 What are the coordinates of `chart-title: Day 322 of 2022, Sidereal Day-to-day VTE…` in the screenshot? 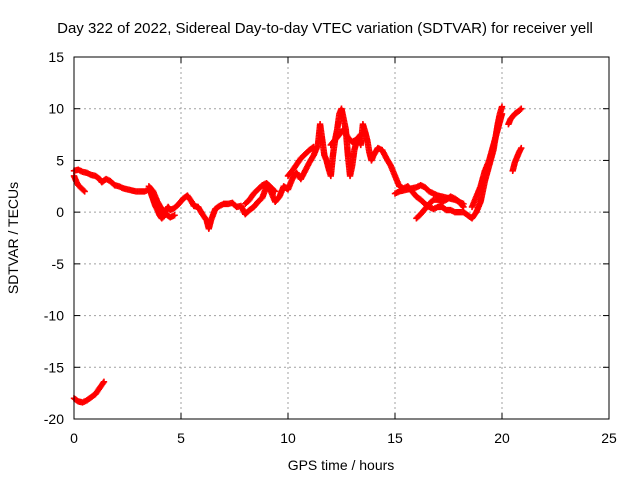 It's located at (325, 28).